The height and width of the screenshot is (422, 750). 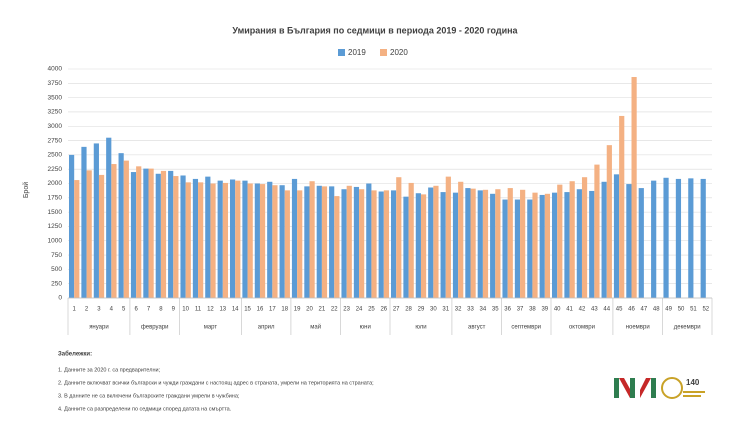 What do you see at coordinates (55, 226) in the screenshot?
I see `y-tick-label: 1250` at bounding box center [55, 226].